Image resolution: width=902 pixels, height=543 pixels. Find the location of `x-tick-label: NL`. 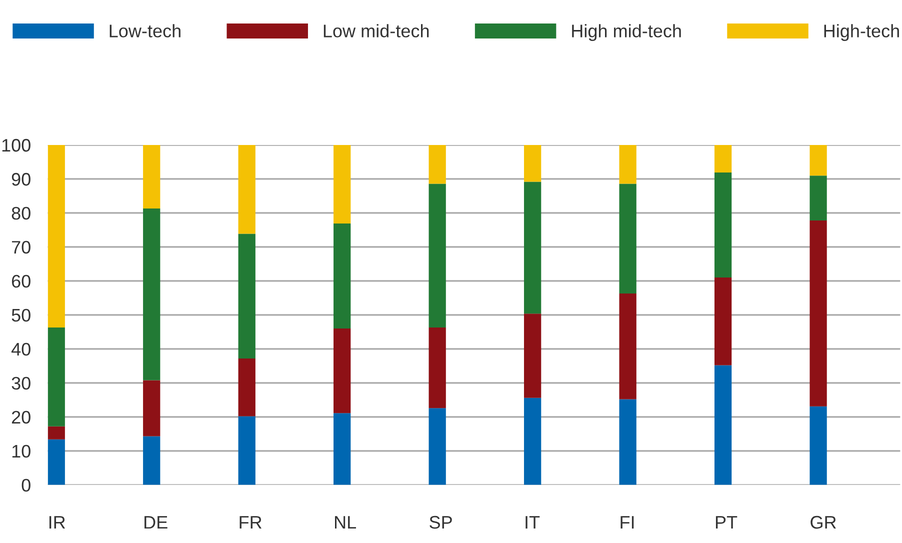

x-tick-label: NL is located at coordinates (345, 522).